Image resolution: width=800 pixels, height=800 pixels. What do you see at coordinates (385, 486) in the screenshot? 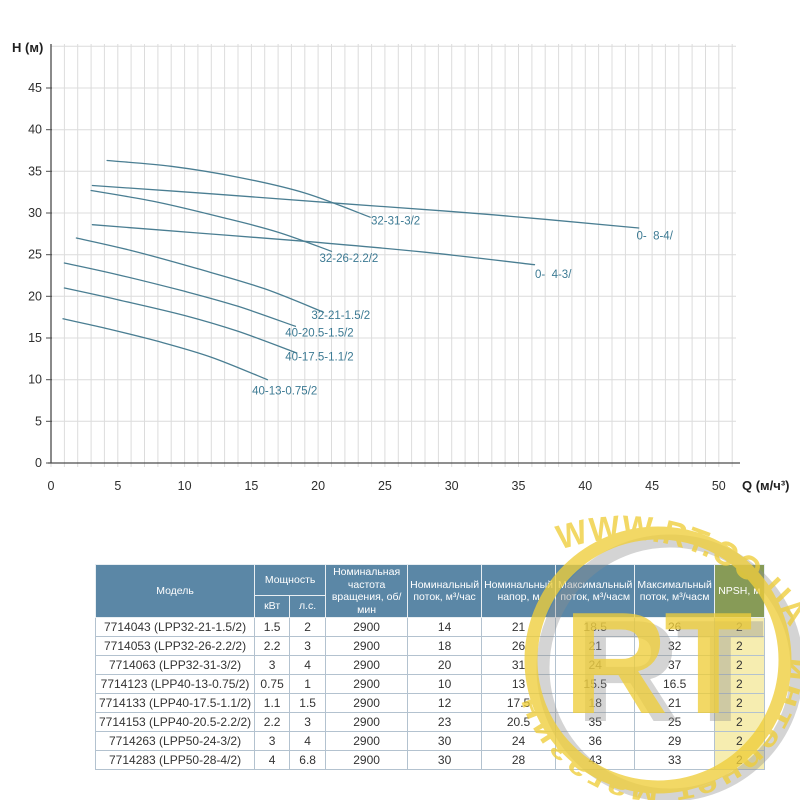
I see `x-tick-label: 25` at bounding box center [385, 486].